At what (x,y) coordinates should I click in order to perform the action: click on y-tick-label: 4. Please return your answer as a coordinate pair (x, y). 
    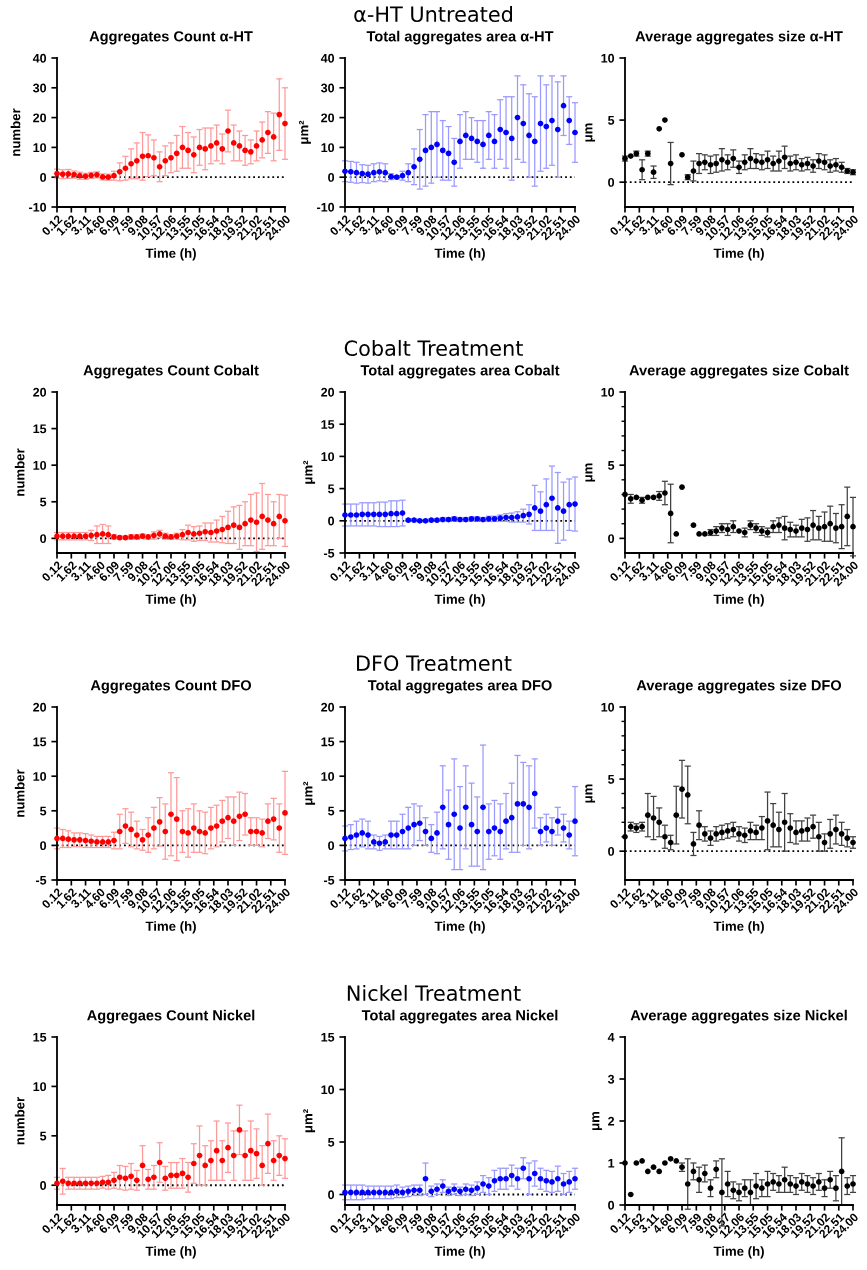
    Looking at the image, I should click on (611, 1037).